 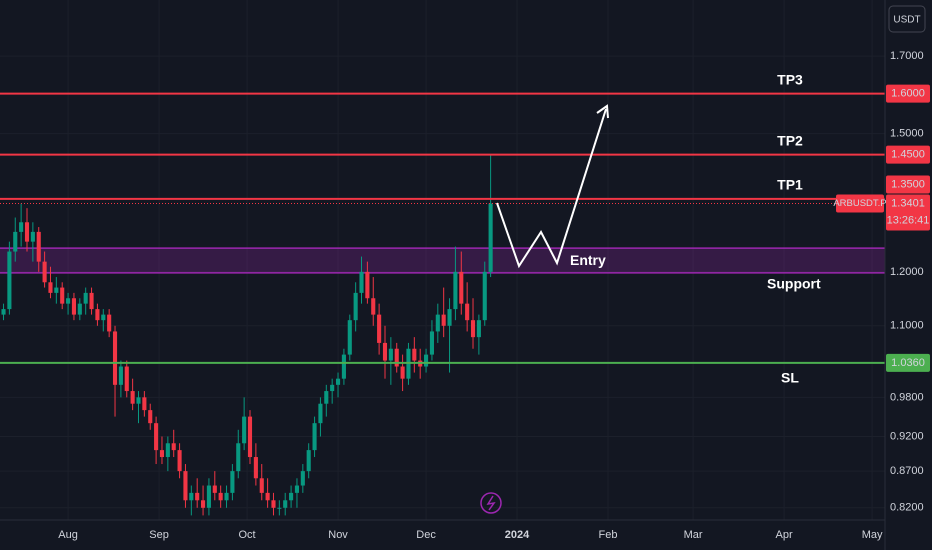 I want to click on price-tag-label: 1.6000, so click(x=908, y=94).